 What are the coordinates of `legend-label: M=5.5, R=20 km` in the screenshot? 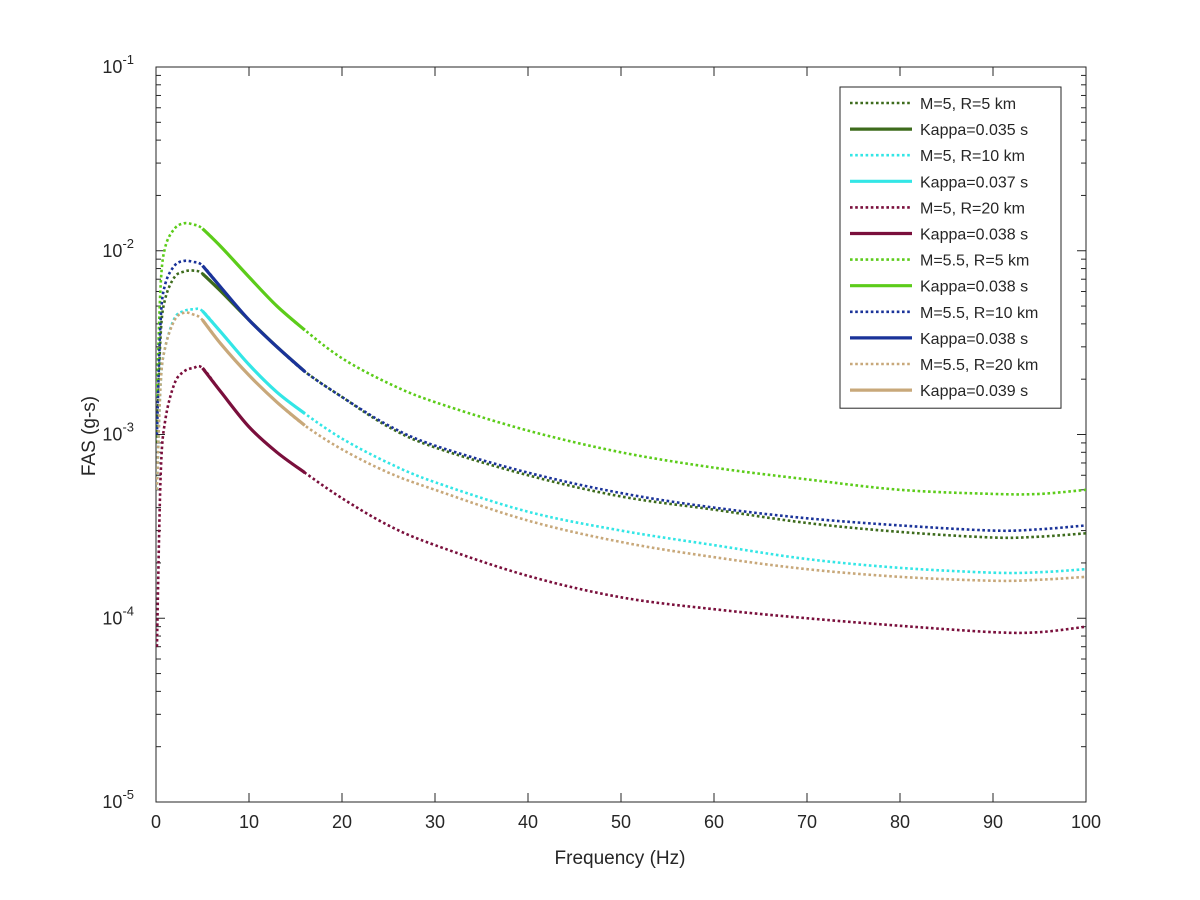 It's located at (979, 365).